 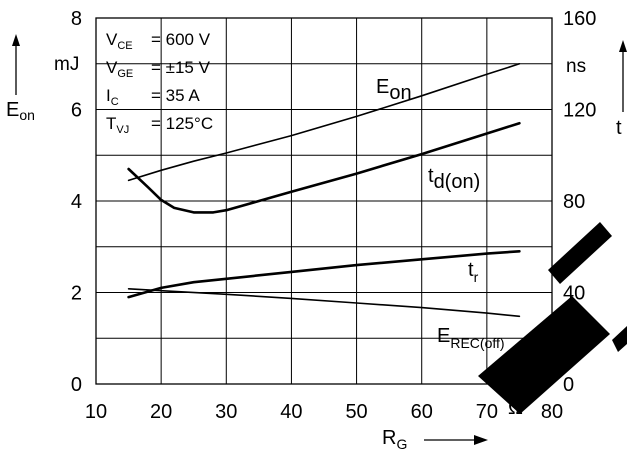 What do you see at coordinates (623, 46) in the screenshot?
I see `right-axis-arrow-head` at bounding box center [623, 46].